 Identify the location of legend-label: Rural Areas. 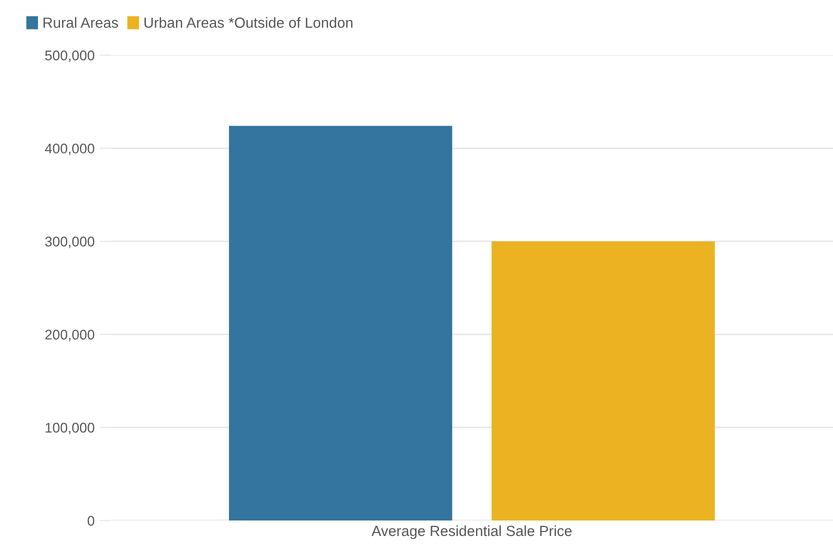
(81, 22).